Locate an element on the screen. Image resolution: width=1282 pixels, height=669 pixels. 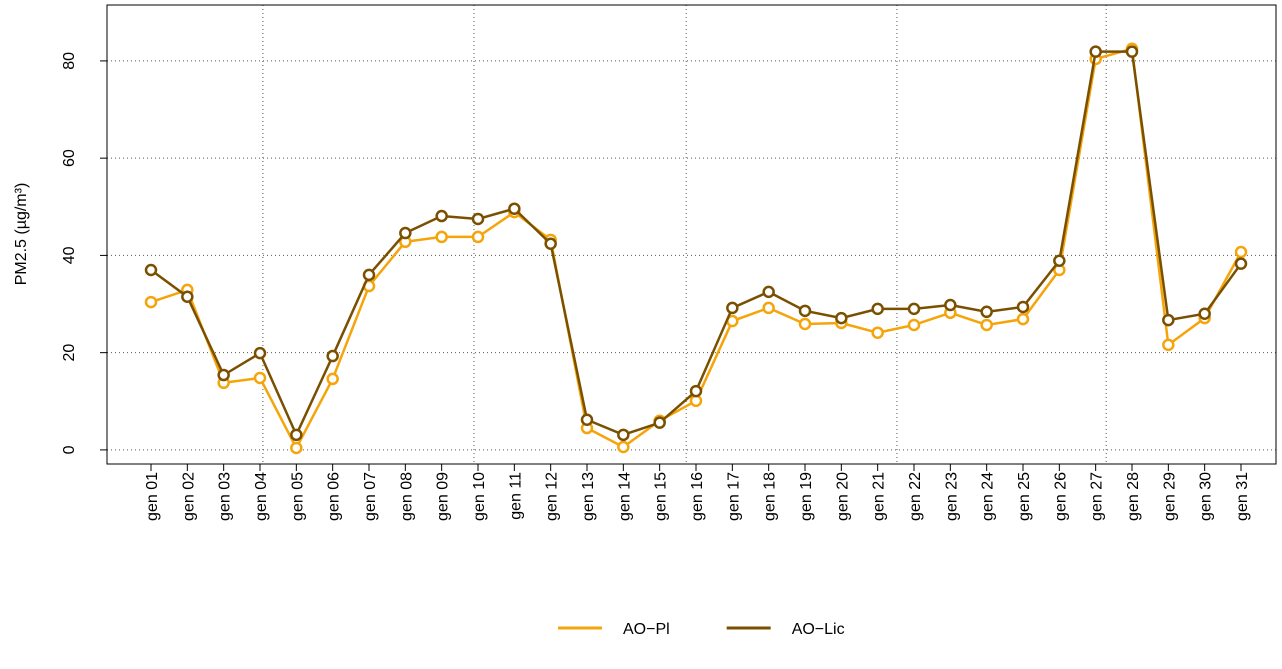
x-tick-label: gen 25 is located at coordinates (1024, 496).